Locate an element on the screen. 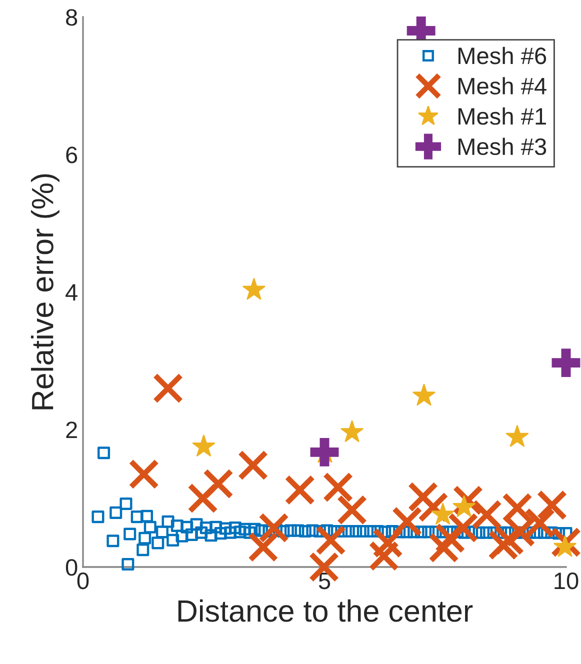 Image resolution: width=581 pixels, height=664 pixels. x-tick-label: 10 is located at coordinates (566, 581).